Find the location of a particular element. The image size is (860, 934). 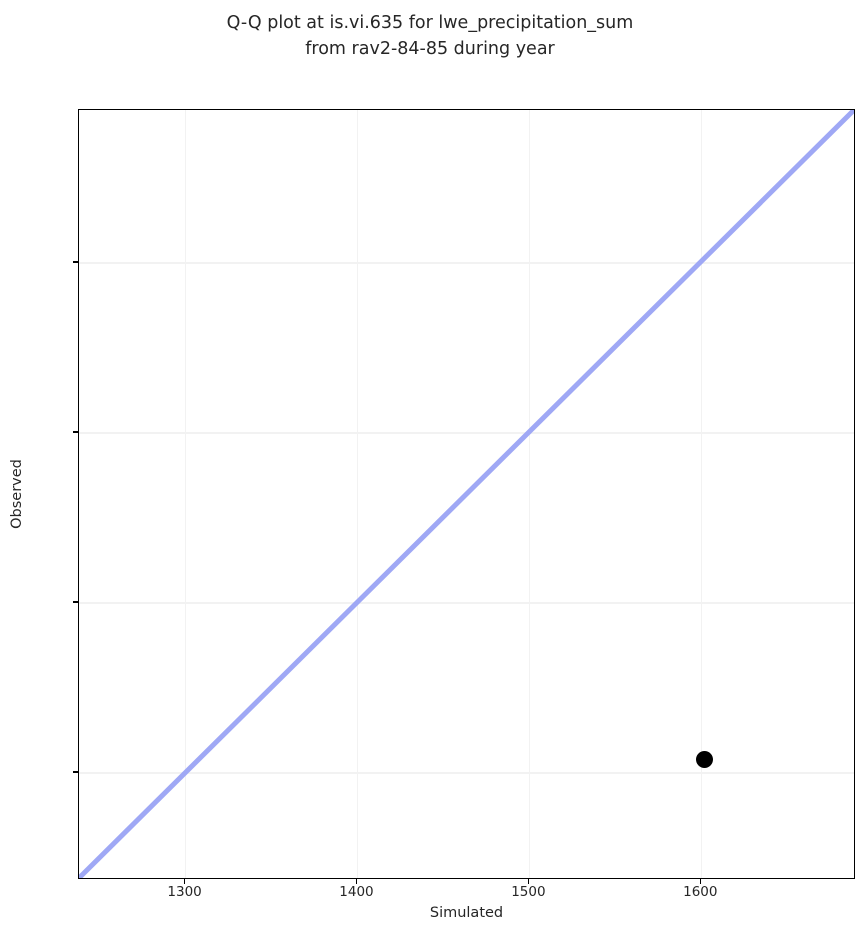

x-axis-tick-label: 1500 is located at coordinates (528, 892).